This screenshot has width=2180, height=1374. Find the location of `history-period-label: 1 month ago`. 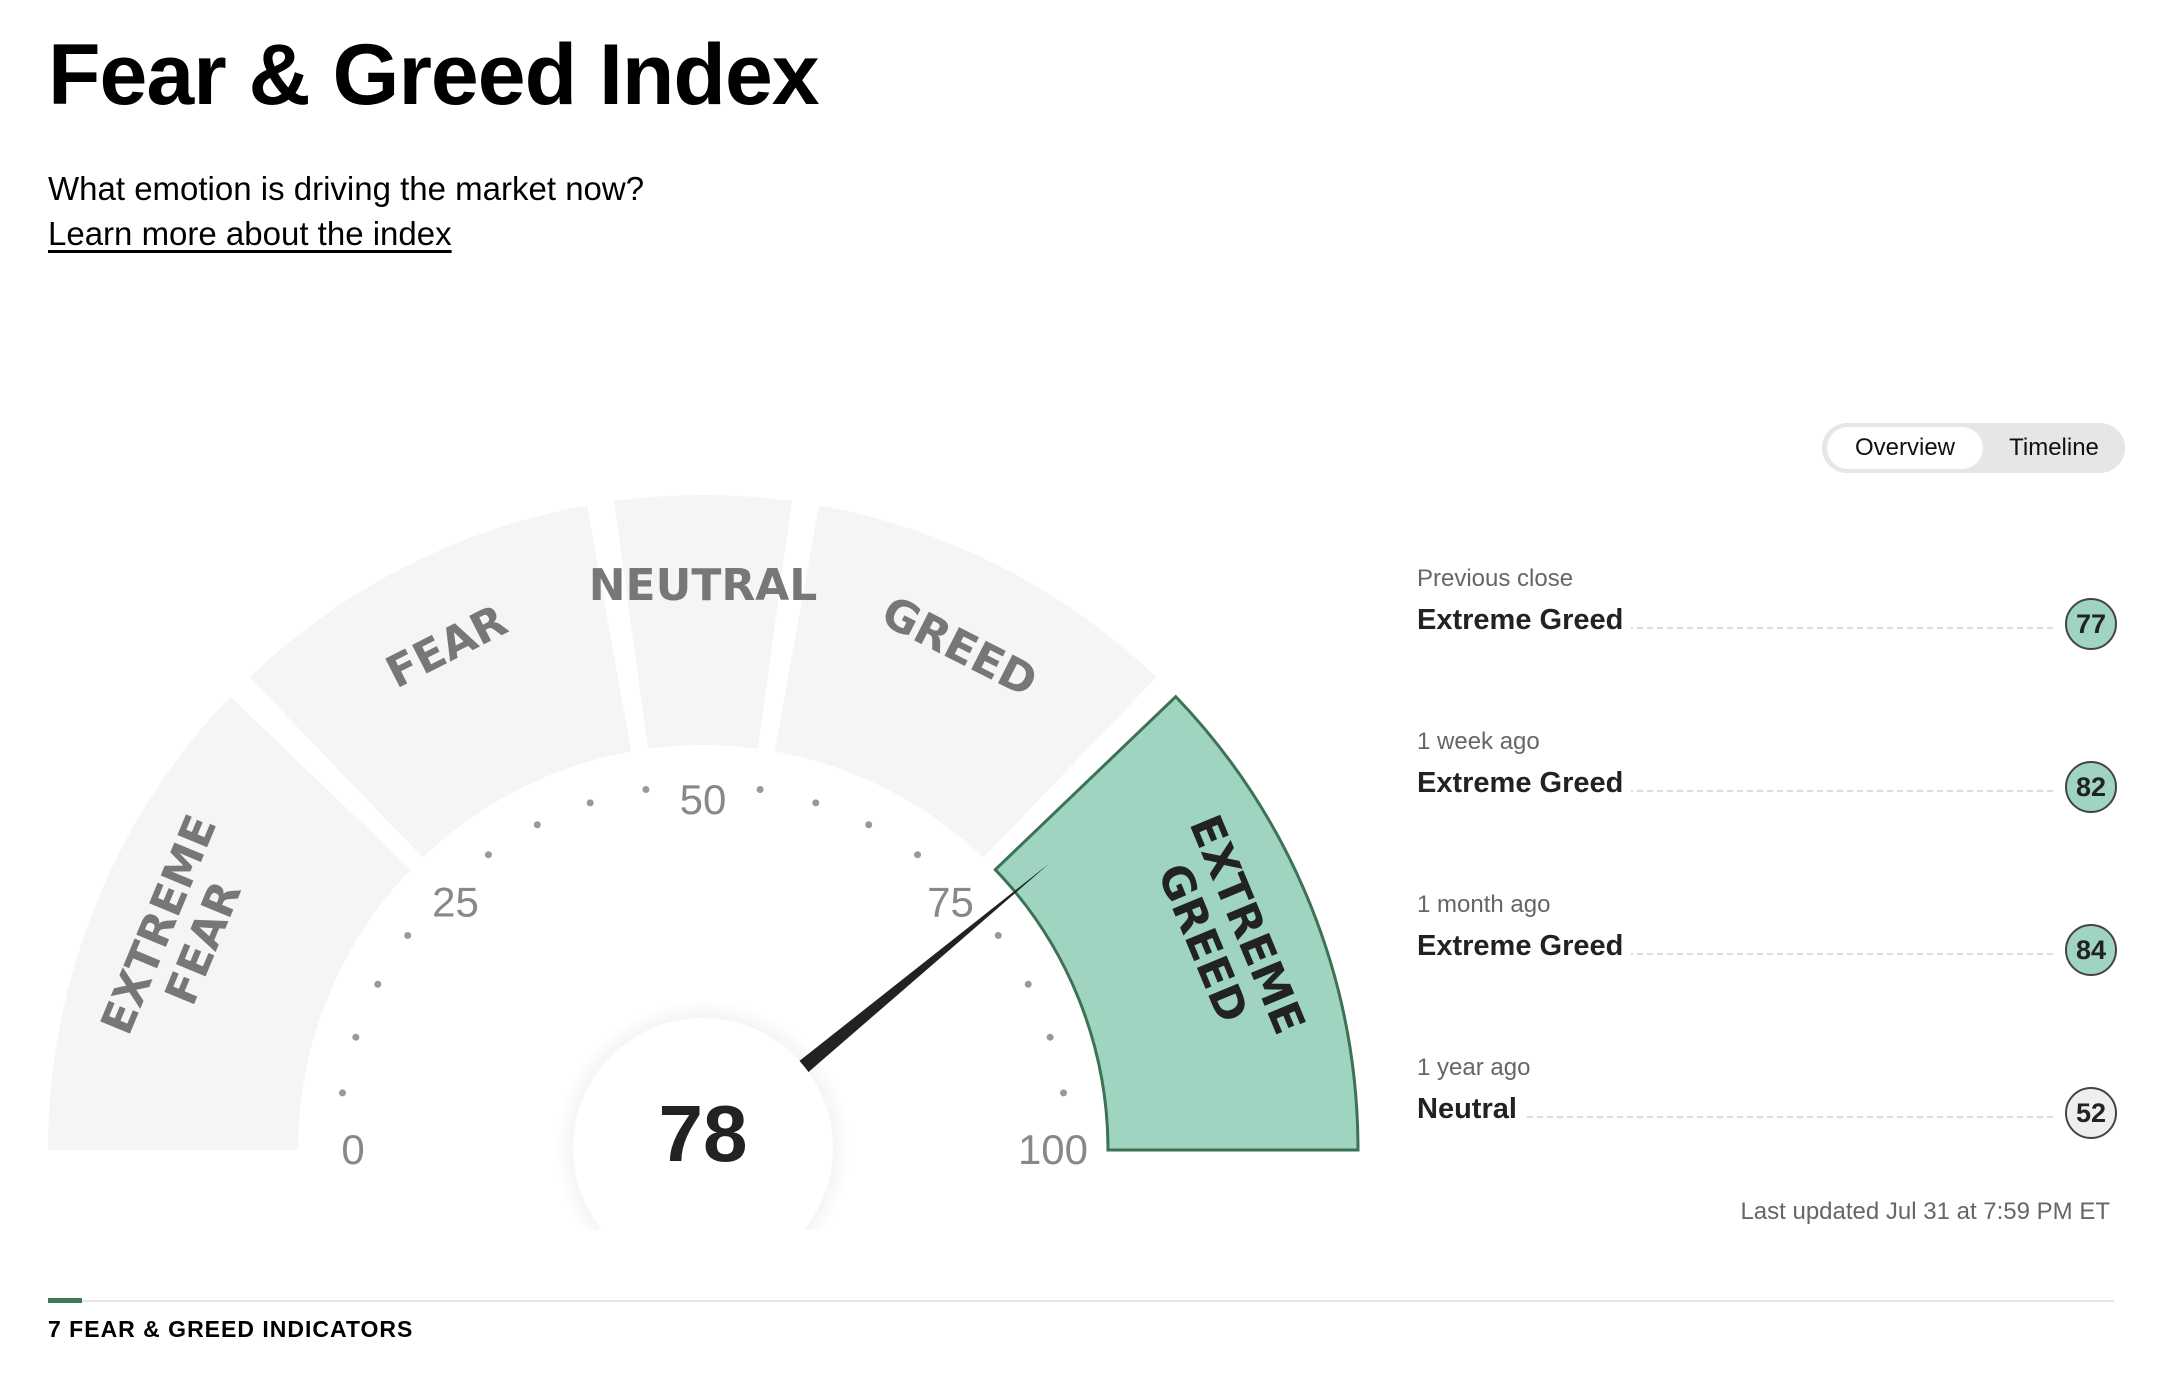

history-period-label: 1 month ago is located at coordinates (1484, 904).